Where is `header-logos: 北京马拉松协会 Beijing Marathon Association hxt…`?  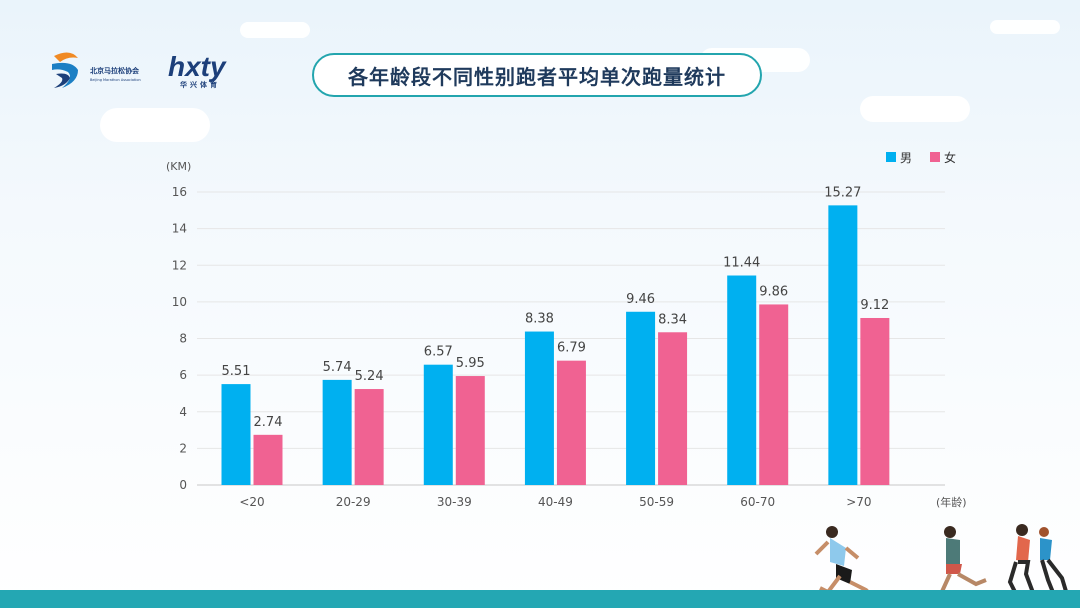 header-logos: 北京马拉松协会 Beijing Marathon Association hxt… is located at coordinates (148, 72).